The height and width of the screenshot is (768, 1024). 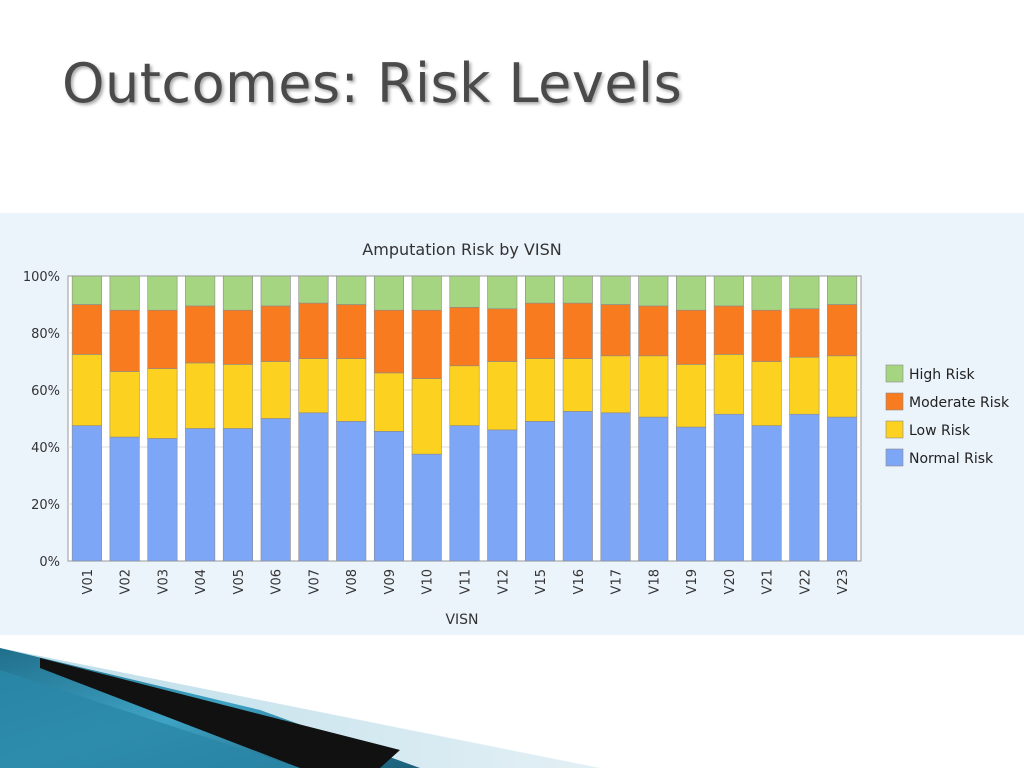 What do you see at coordinates (277, 581) in the screenshot?
I see `x-tick-label: V06` at bounding box center [277, 581].